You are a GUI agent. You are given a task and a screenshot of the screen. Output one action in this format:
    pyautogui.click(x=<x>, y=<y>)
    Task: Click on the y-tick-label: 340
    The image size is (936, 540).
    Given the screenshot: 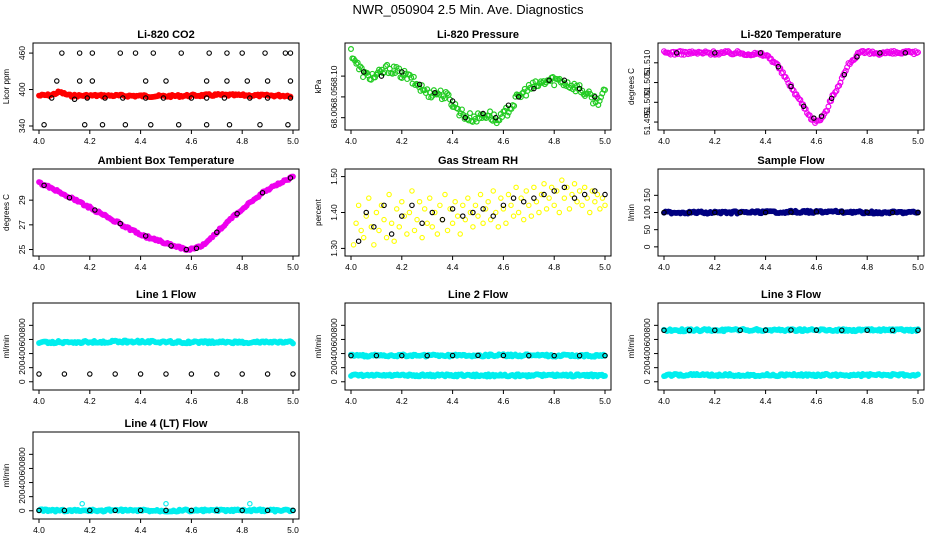 What is the action you would take?
    pyautogui.click(x=22, y=126)
    